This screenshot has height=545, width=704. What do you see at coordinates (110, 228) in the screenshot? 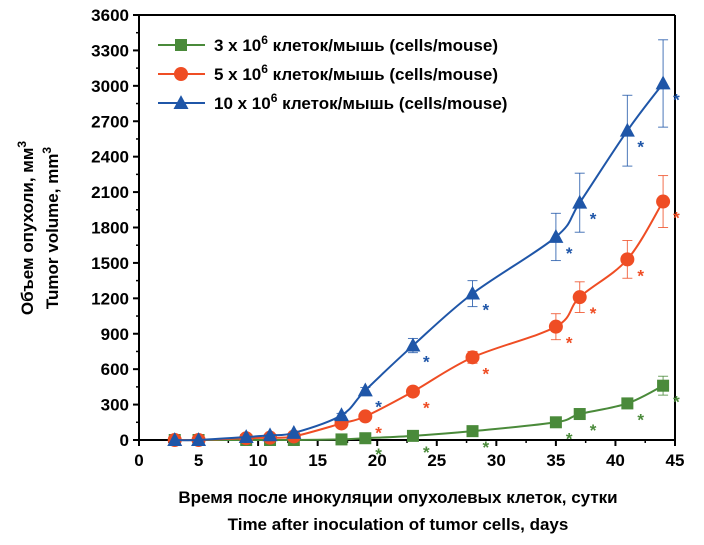
I see `y-tick-label: 1800` at bounding box center [110, 228].